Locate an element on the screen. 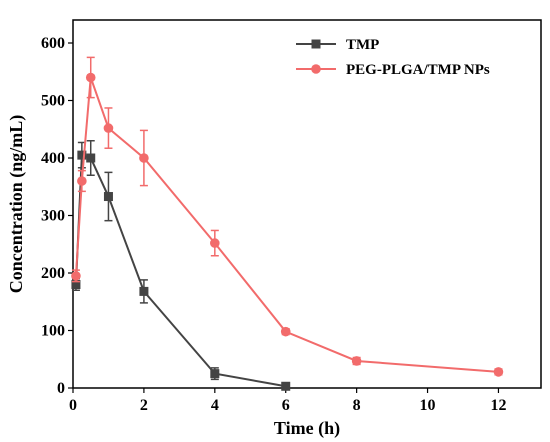  y-tick-label: 0 is located at coordinates (61, 388).